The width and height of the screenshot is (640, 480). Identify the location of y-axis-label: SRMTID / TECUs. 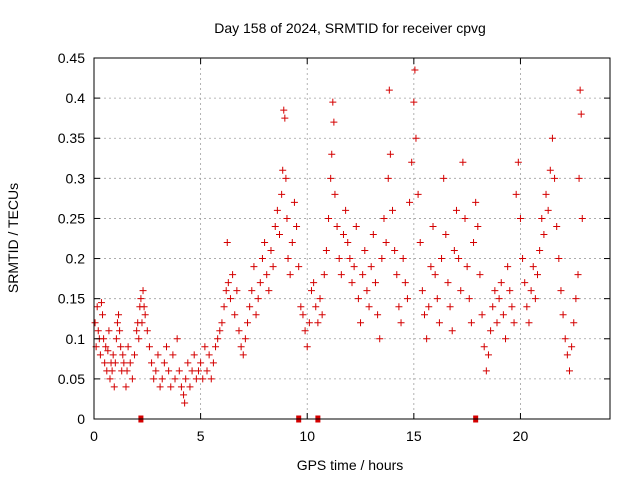
(13, 238).